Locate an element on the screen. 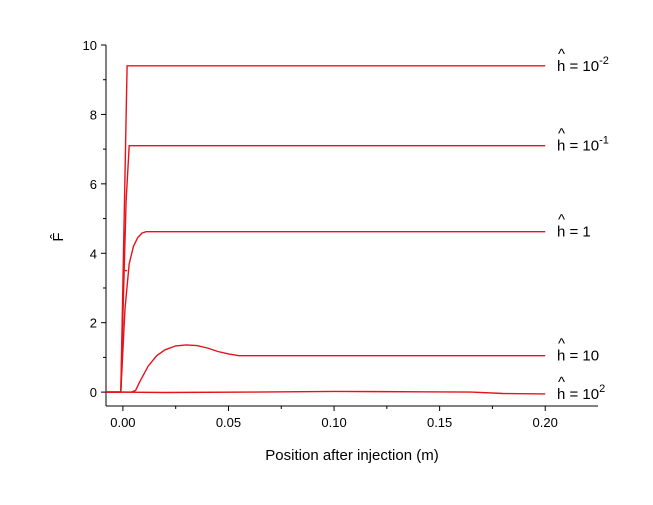 This screenshot has width=653, height=505. x-axis-title: Position after injection (m) is located at coordinates (351, 455).